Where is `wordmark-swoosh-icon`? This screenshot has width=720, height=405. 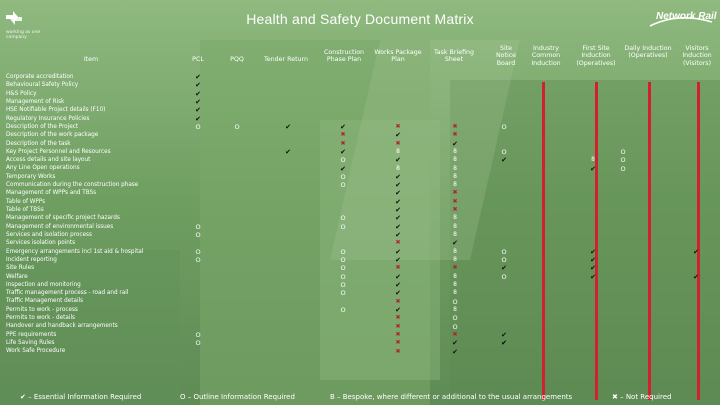 wordmark-swoosh-icon is located at coordinates (681, 22).